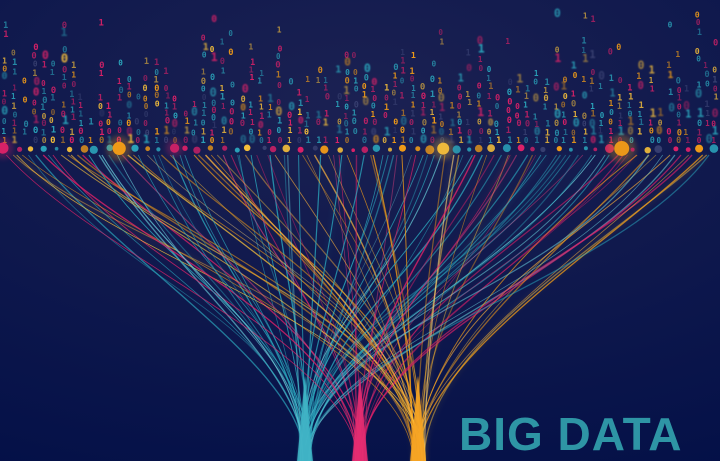 The image size is (720, 461). I want to click on big-data-title: BIG DATA, so click(571, 434).